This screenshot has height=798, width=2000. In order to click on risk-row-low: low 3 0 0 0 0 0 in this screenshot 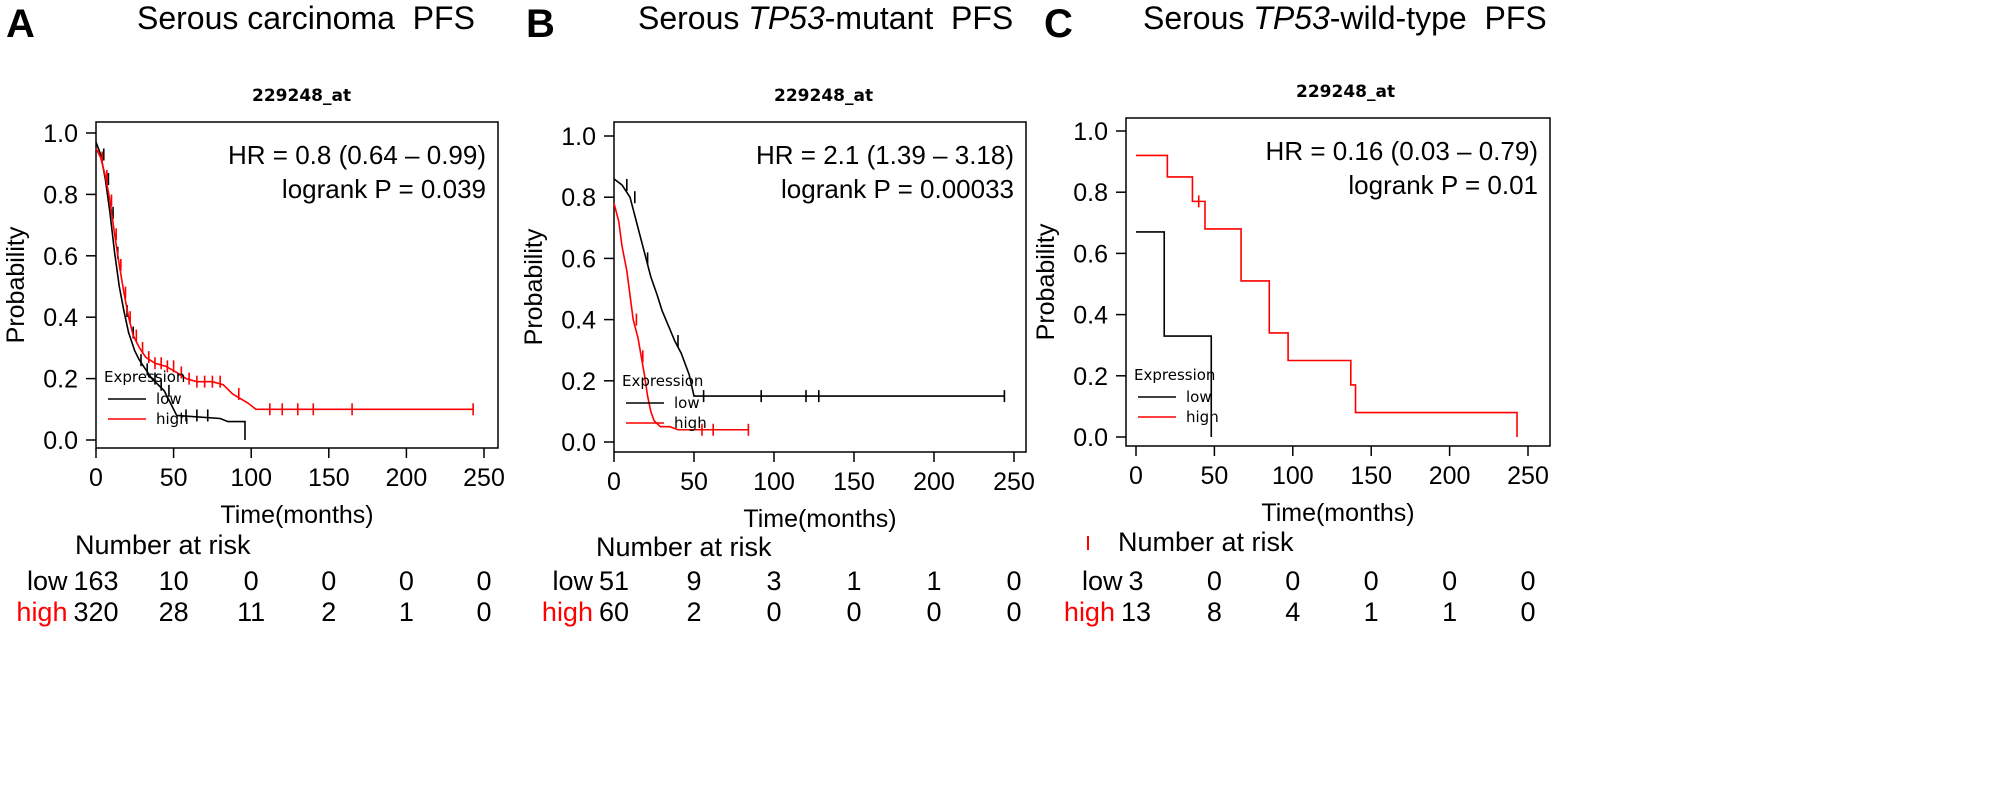, I will do `click(1370, 582)`.